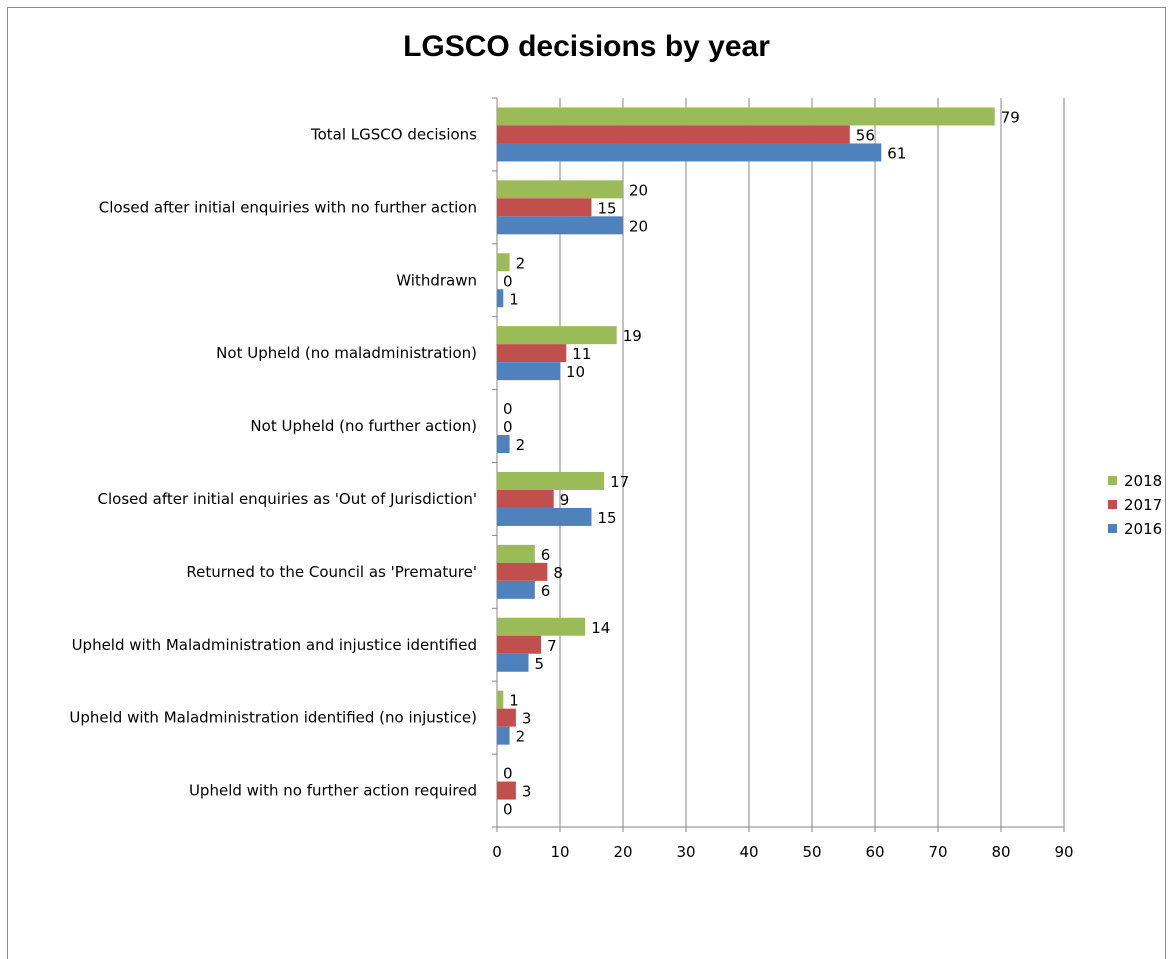 Image resolution: width=1173 pixels, height=959 pixels. Describe the element at coordinates (1112, 528) in the screenshot. I see `legend-swatch-2016` at that location.